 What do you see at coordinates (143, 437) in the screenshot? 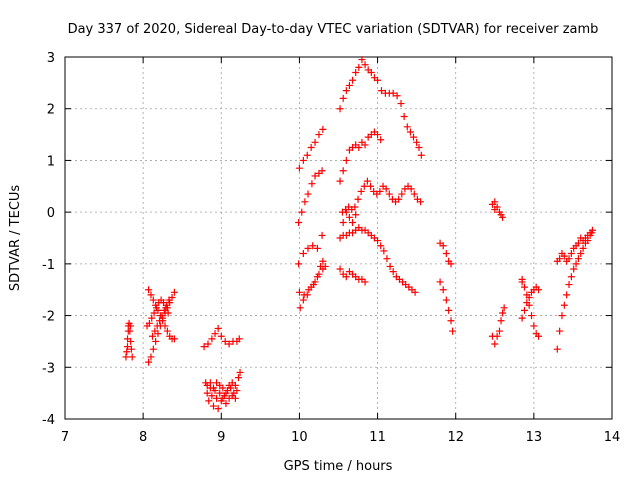
I see `x-tick-label: 8` at bounding box center [143, 437].